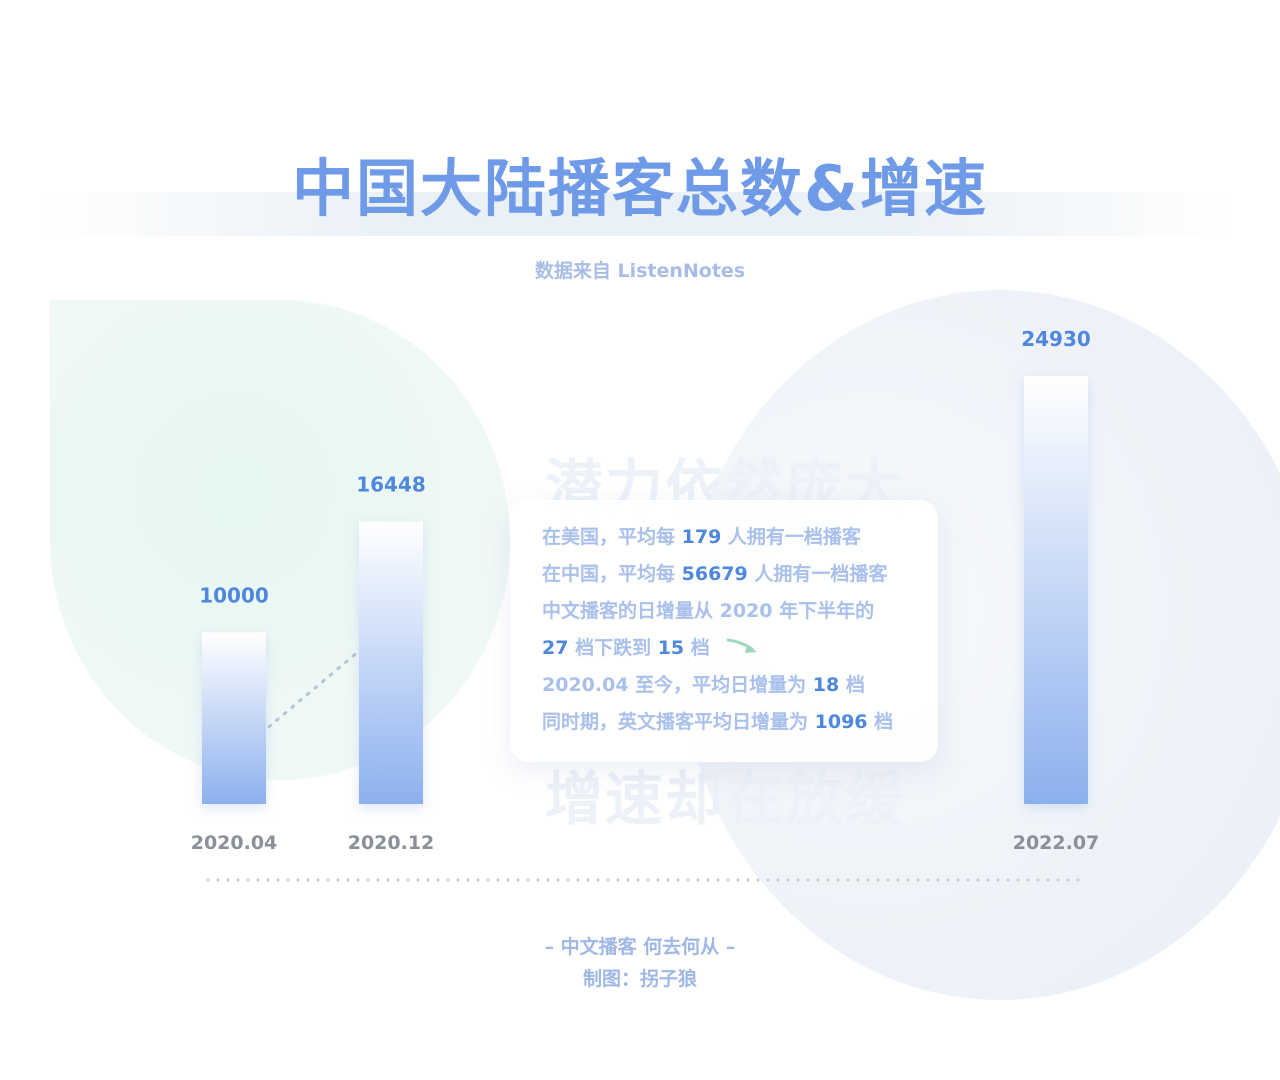 This screenshot has width=1280, height=1080. What do you see at coordinates (391, 843) in the screenshot?
I see `category-tick-label: 2020.12` at bounding box center [391, 843].